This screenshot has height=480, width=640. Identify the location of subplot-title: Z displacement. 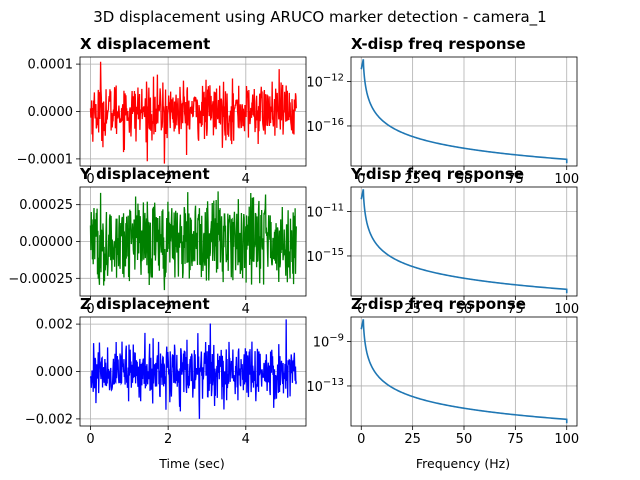
(145, 304).